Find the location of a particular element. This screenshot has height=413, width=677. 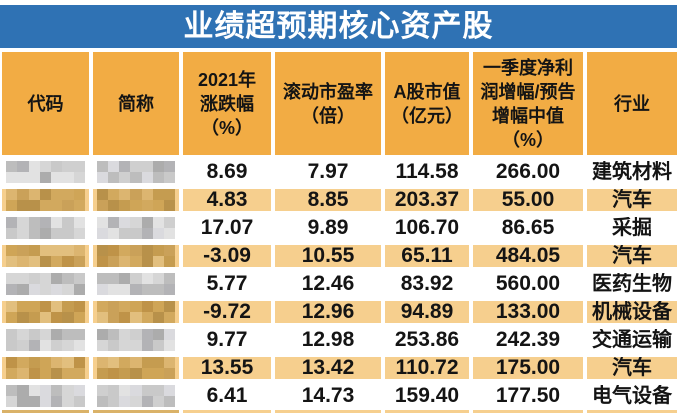

column-header-q1: 一季度净利 润增幅/预告 增幅中值 （%） is located at coordinates (530, 105).